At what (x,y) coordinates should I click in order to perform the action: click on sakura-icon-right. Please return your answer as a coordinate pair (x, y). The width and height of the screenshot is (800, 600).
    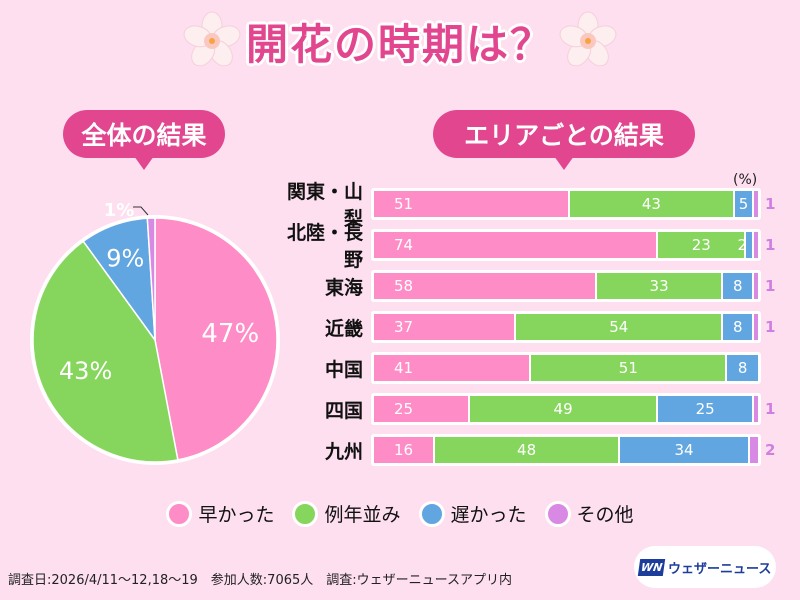
    Looking at the image, I should click on (588, 39).